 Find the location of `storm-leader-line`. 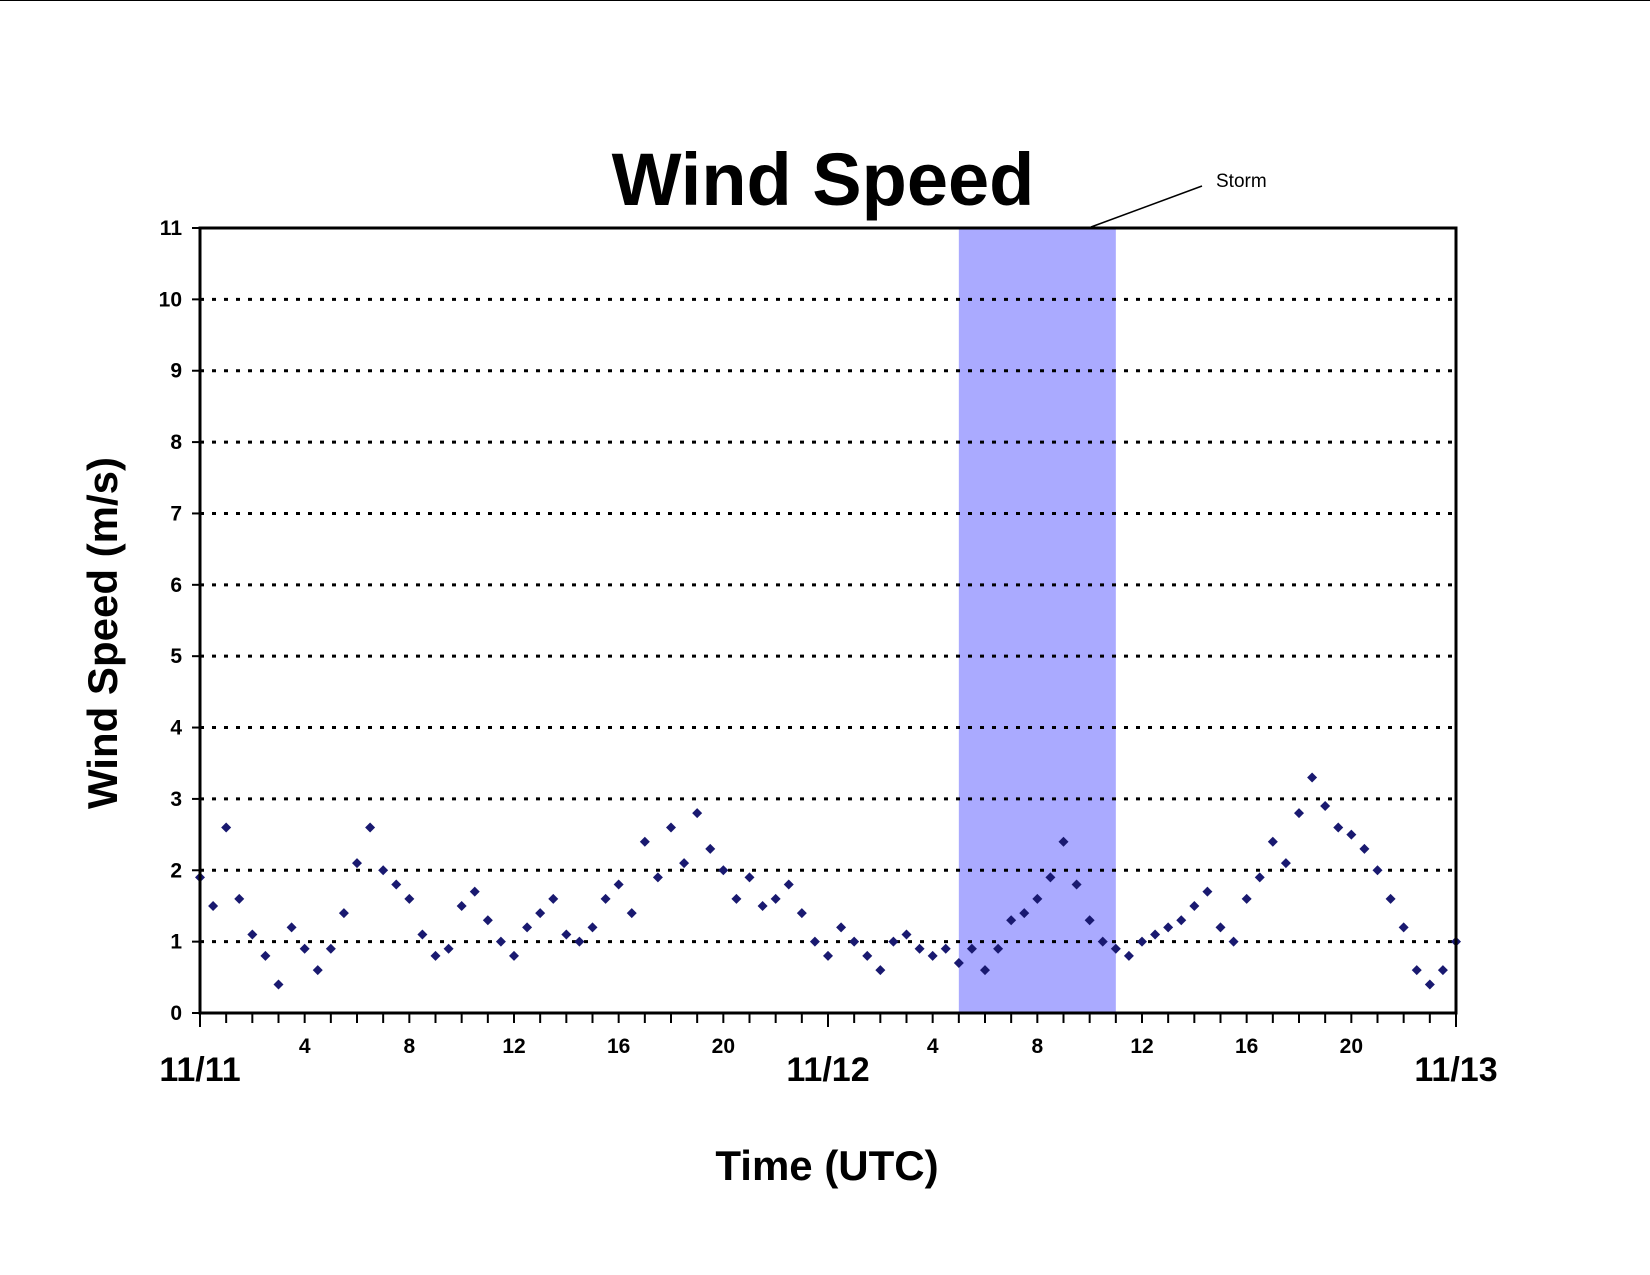

storm-leader-line is located at coordinates (1146, 206).